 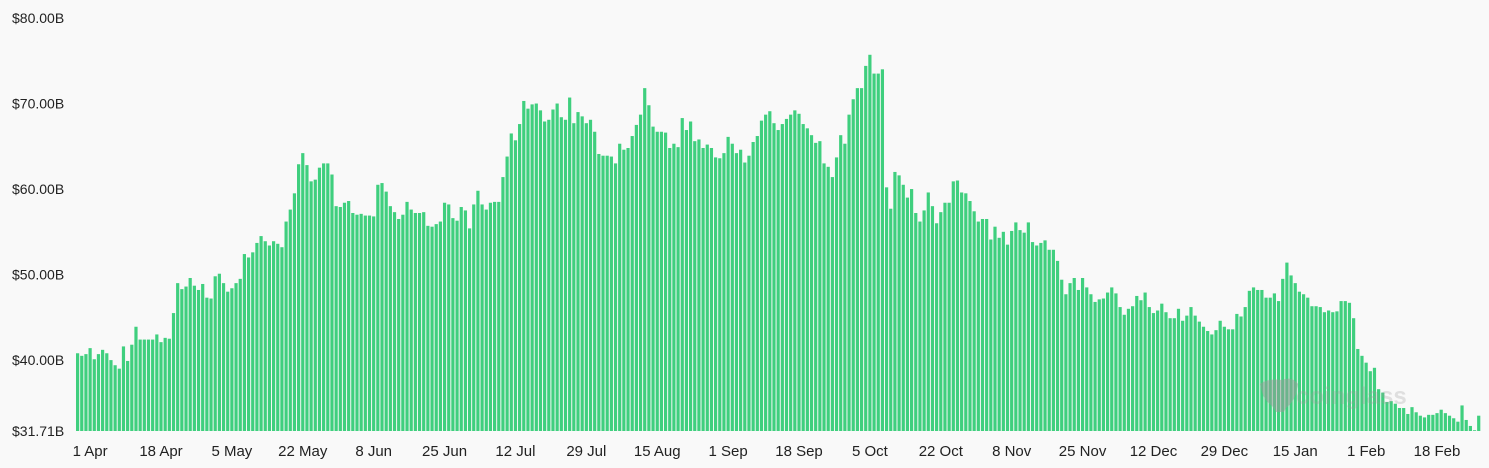 What do you see at coordinates (807, 279) in the screenshot?
I see `bar-20-sep` at bounding box center [807, 279].